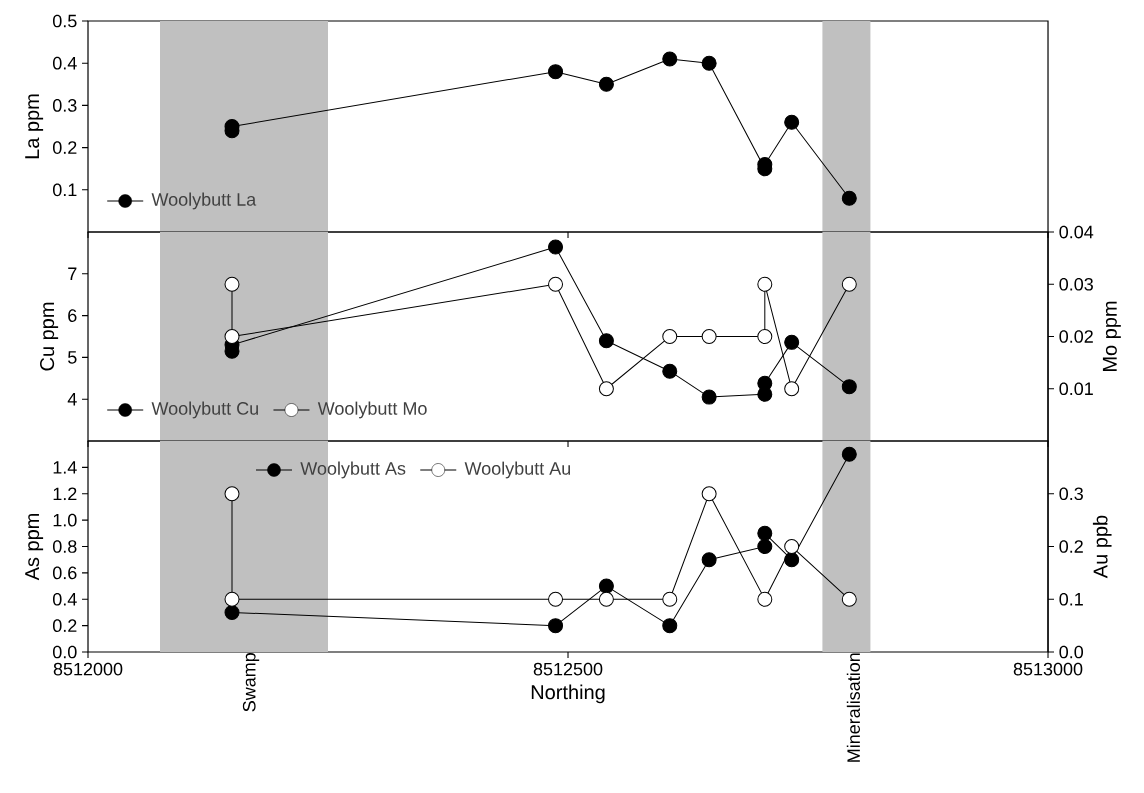 The width and height of the screenshot is (1144, 793). I want to click on y-axis-title: La ppm, so click(34, 126).